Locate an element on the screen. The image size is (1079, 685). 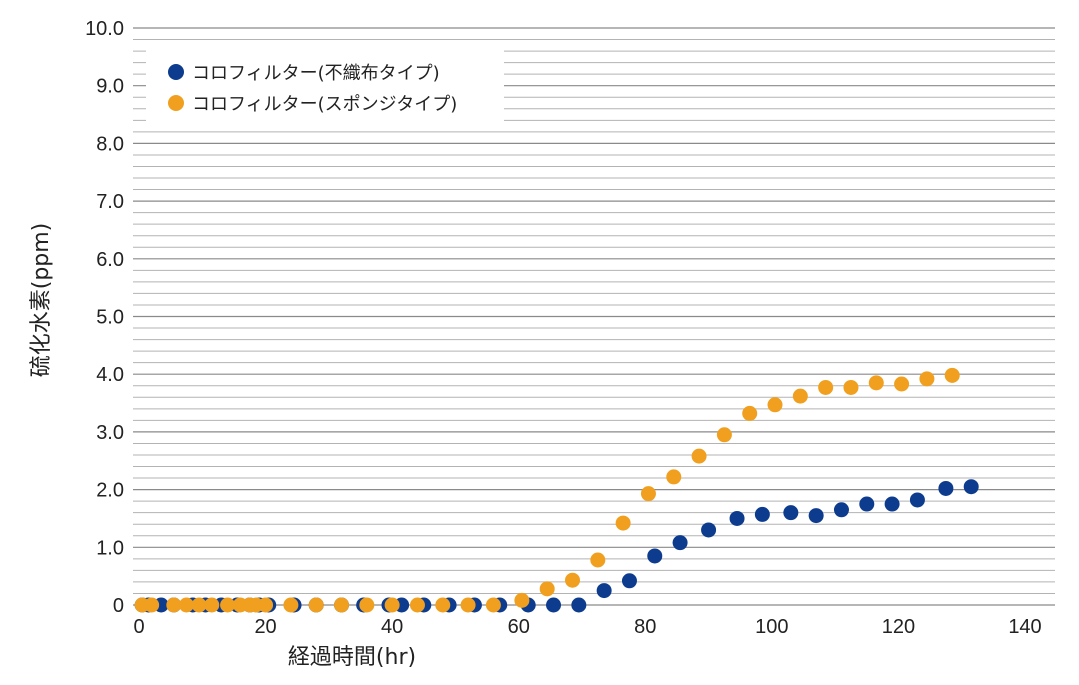
y-tick-label: 8.0 is located at coordinates (110, 144).